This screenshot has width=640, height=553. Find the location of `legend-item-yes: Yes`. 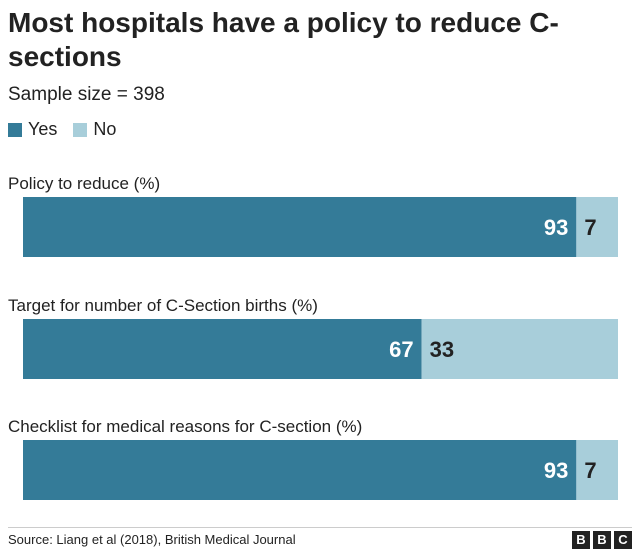

legend-item-yes: Yes is located at coordinates (32, 129).